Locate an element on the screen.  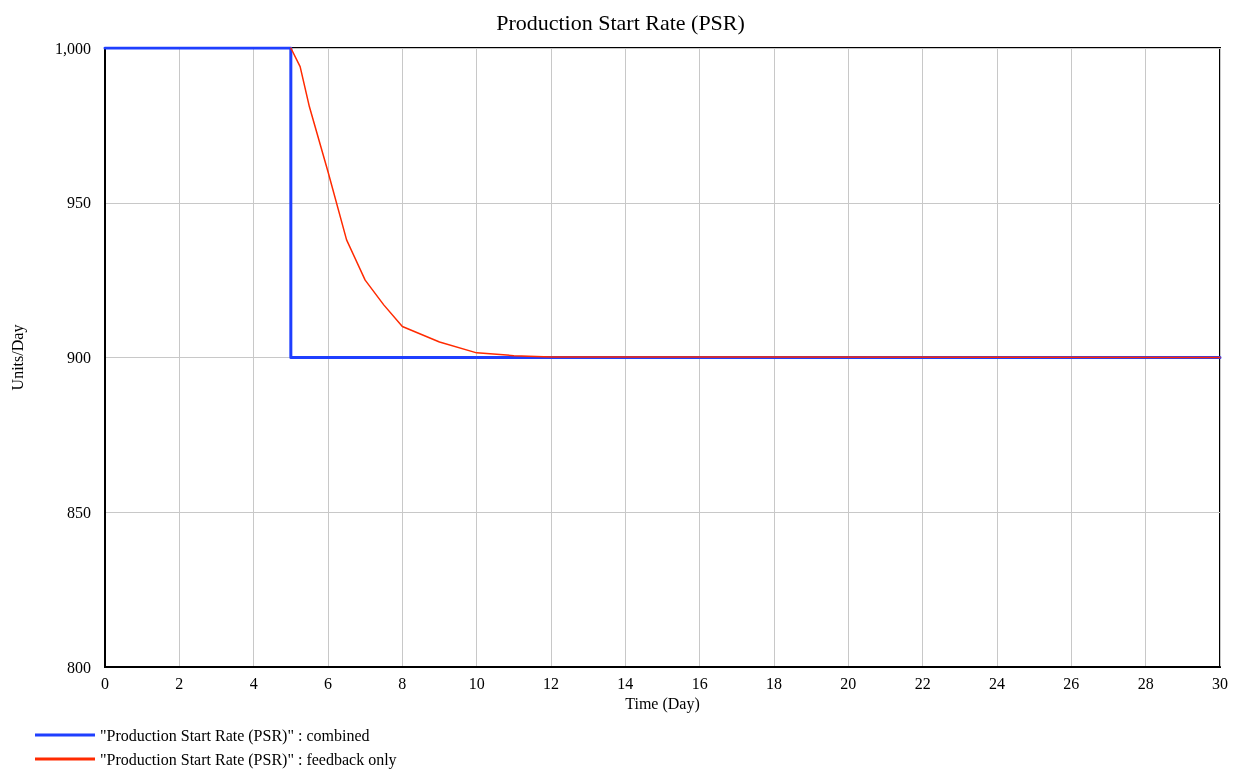
x-tick-label: 30 is located at coordinates (1220, 683).